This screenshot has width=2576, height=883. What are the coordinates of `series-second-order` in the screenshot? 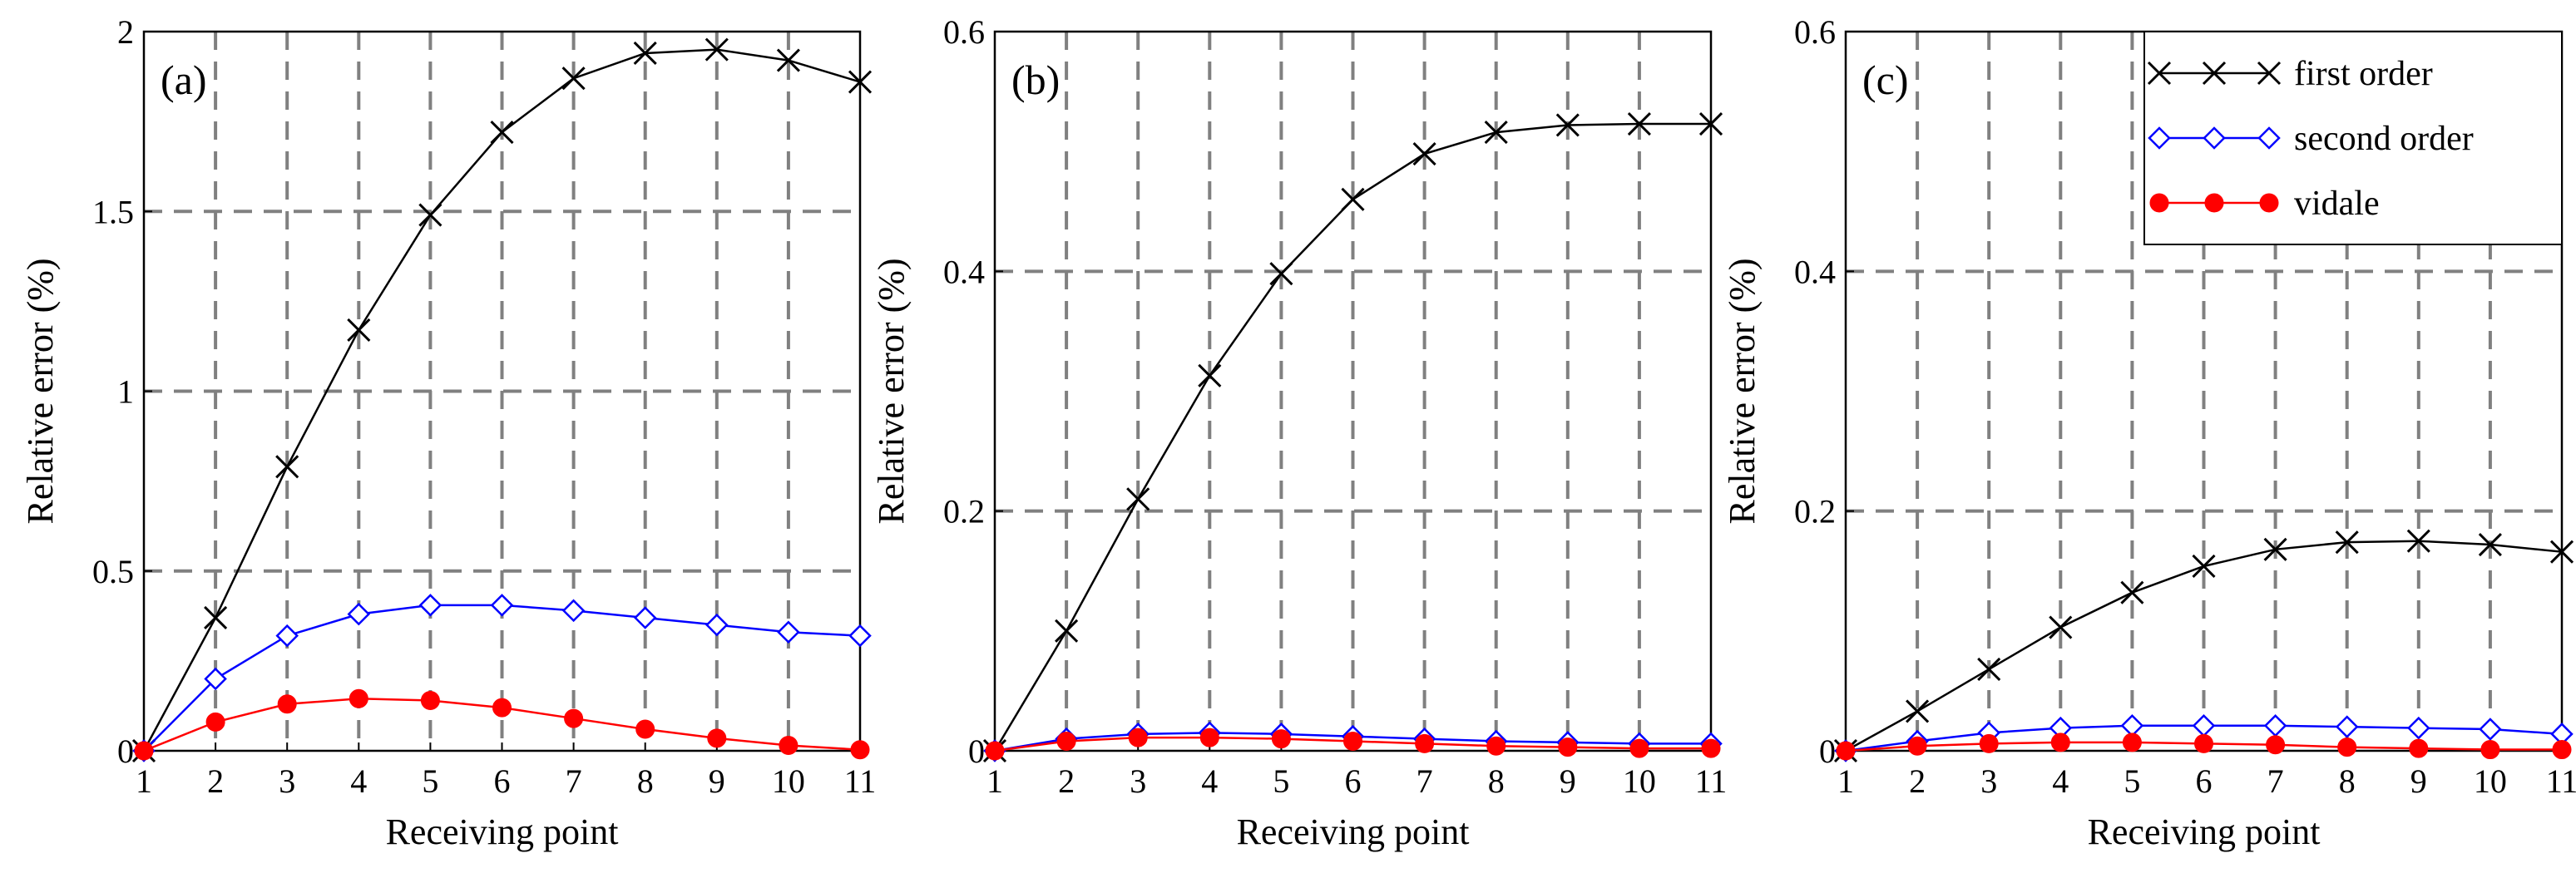 It's located at (2204, 737).